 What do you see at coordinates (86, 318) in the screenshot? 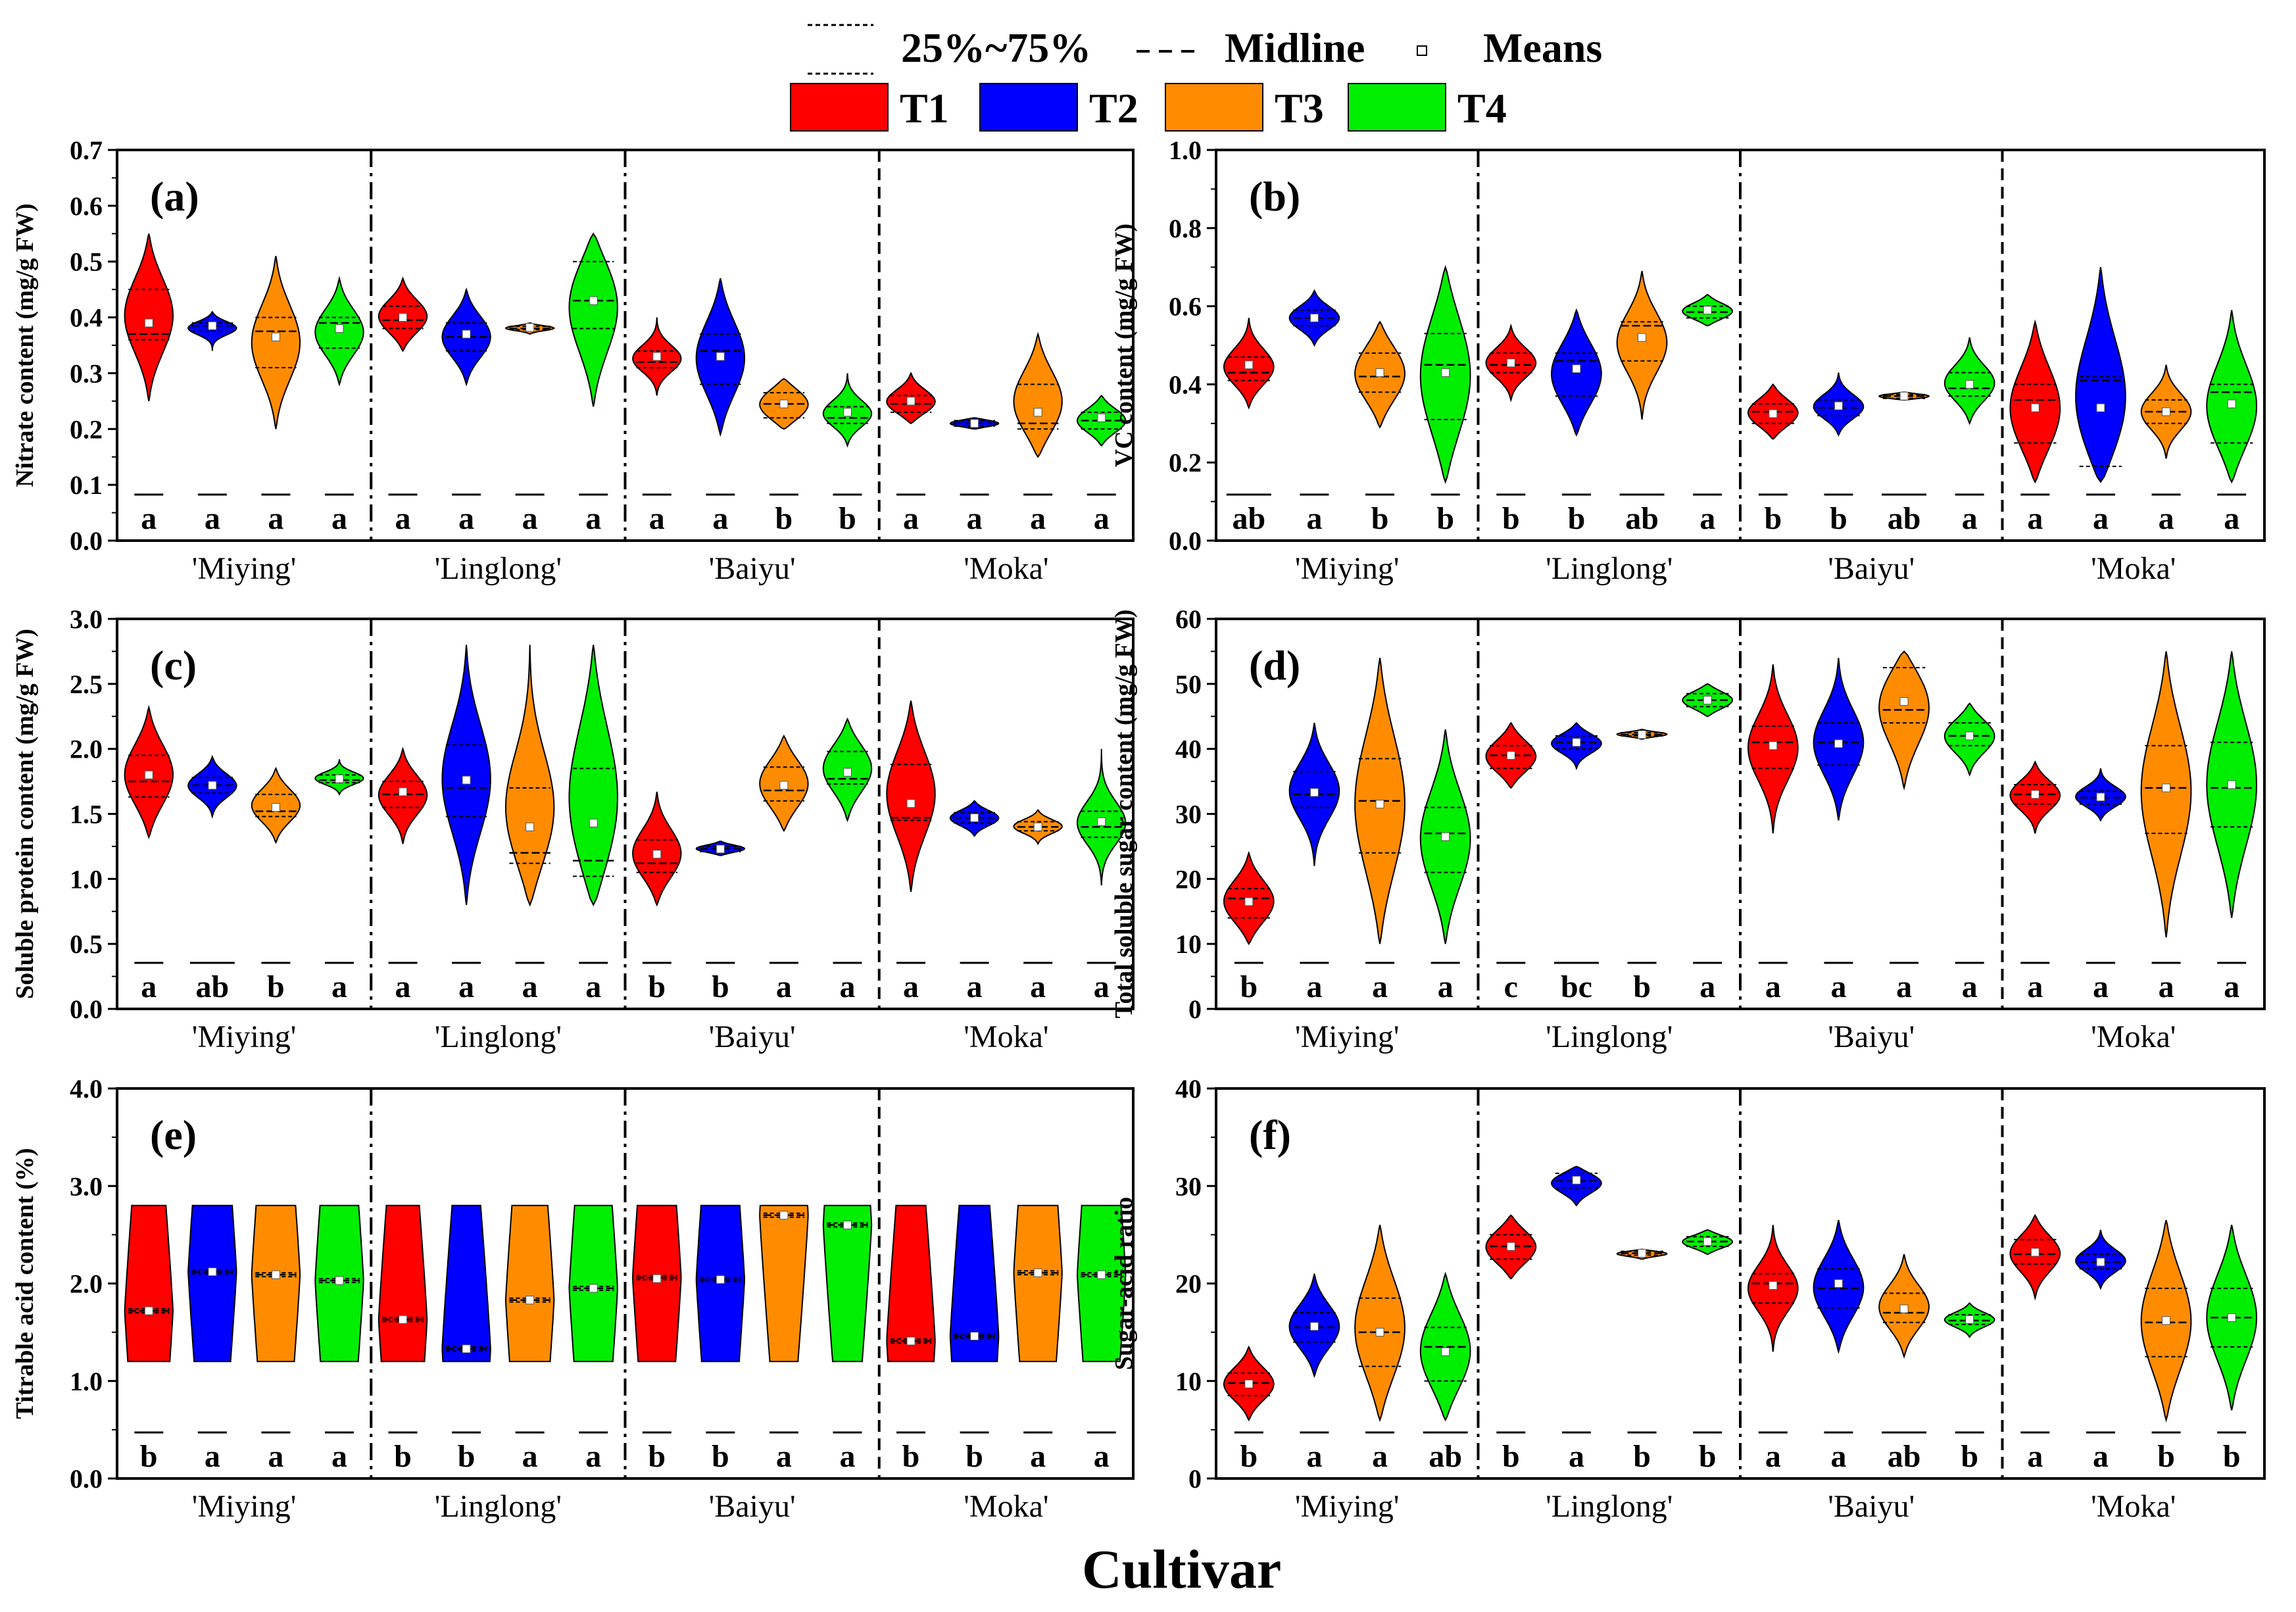
I see `y-tick-label: 0.4` at bounding box center [86, 318].